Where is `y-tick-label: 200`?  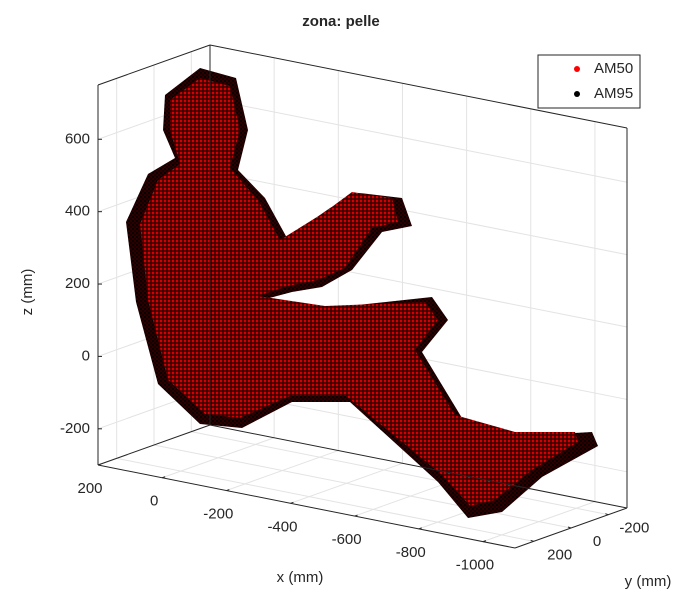 y-tick-label: 200 is located at coordinates (559, 554).